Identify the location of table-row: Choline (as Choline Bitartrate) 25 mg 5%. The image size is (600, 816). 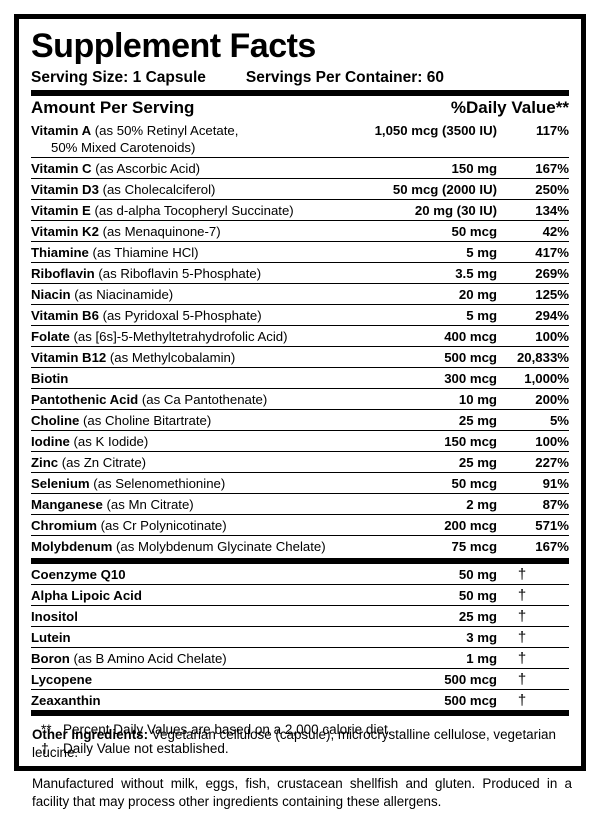
(300, 420).